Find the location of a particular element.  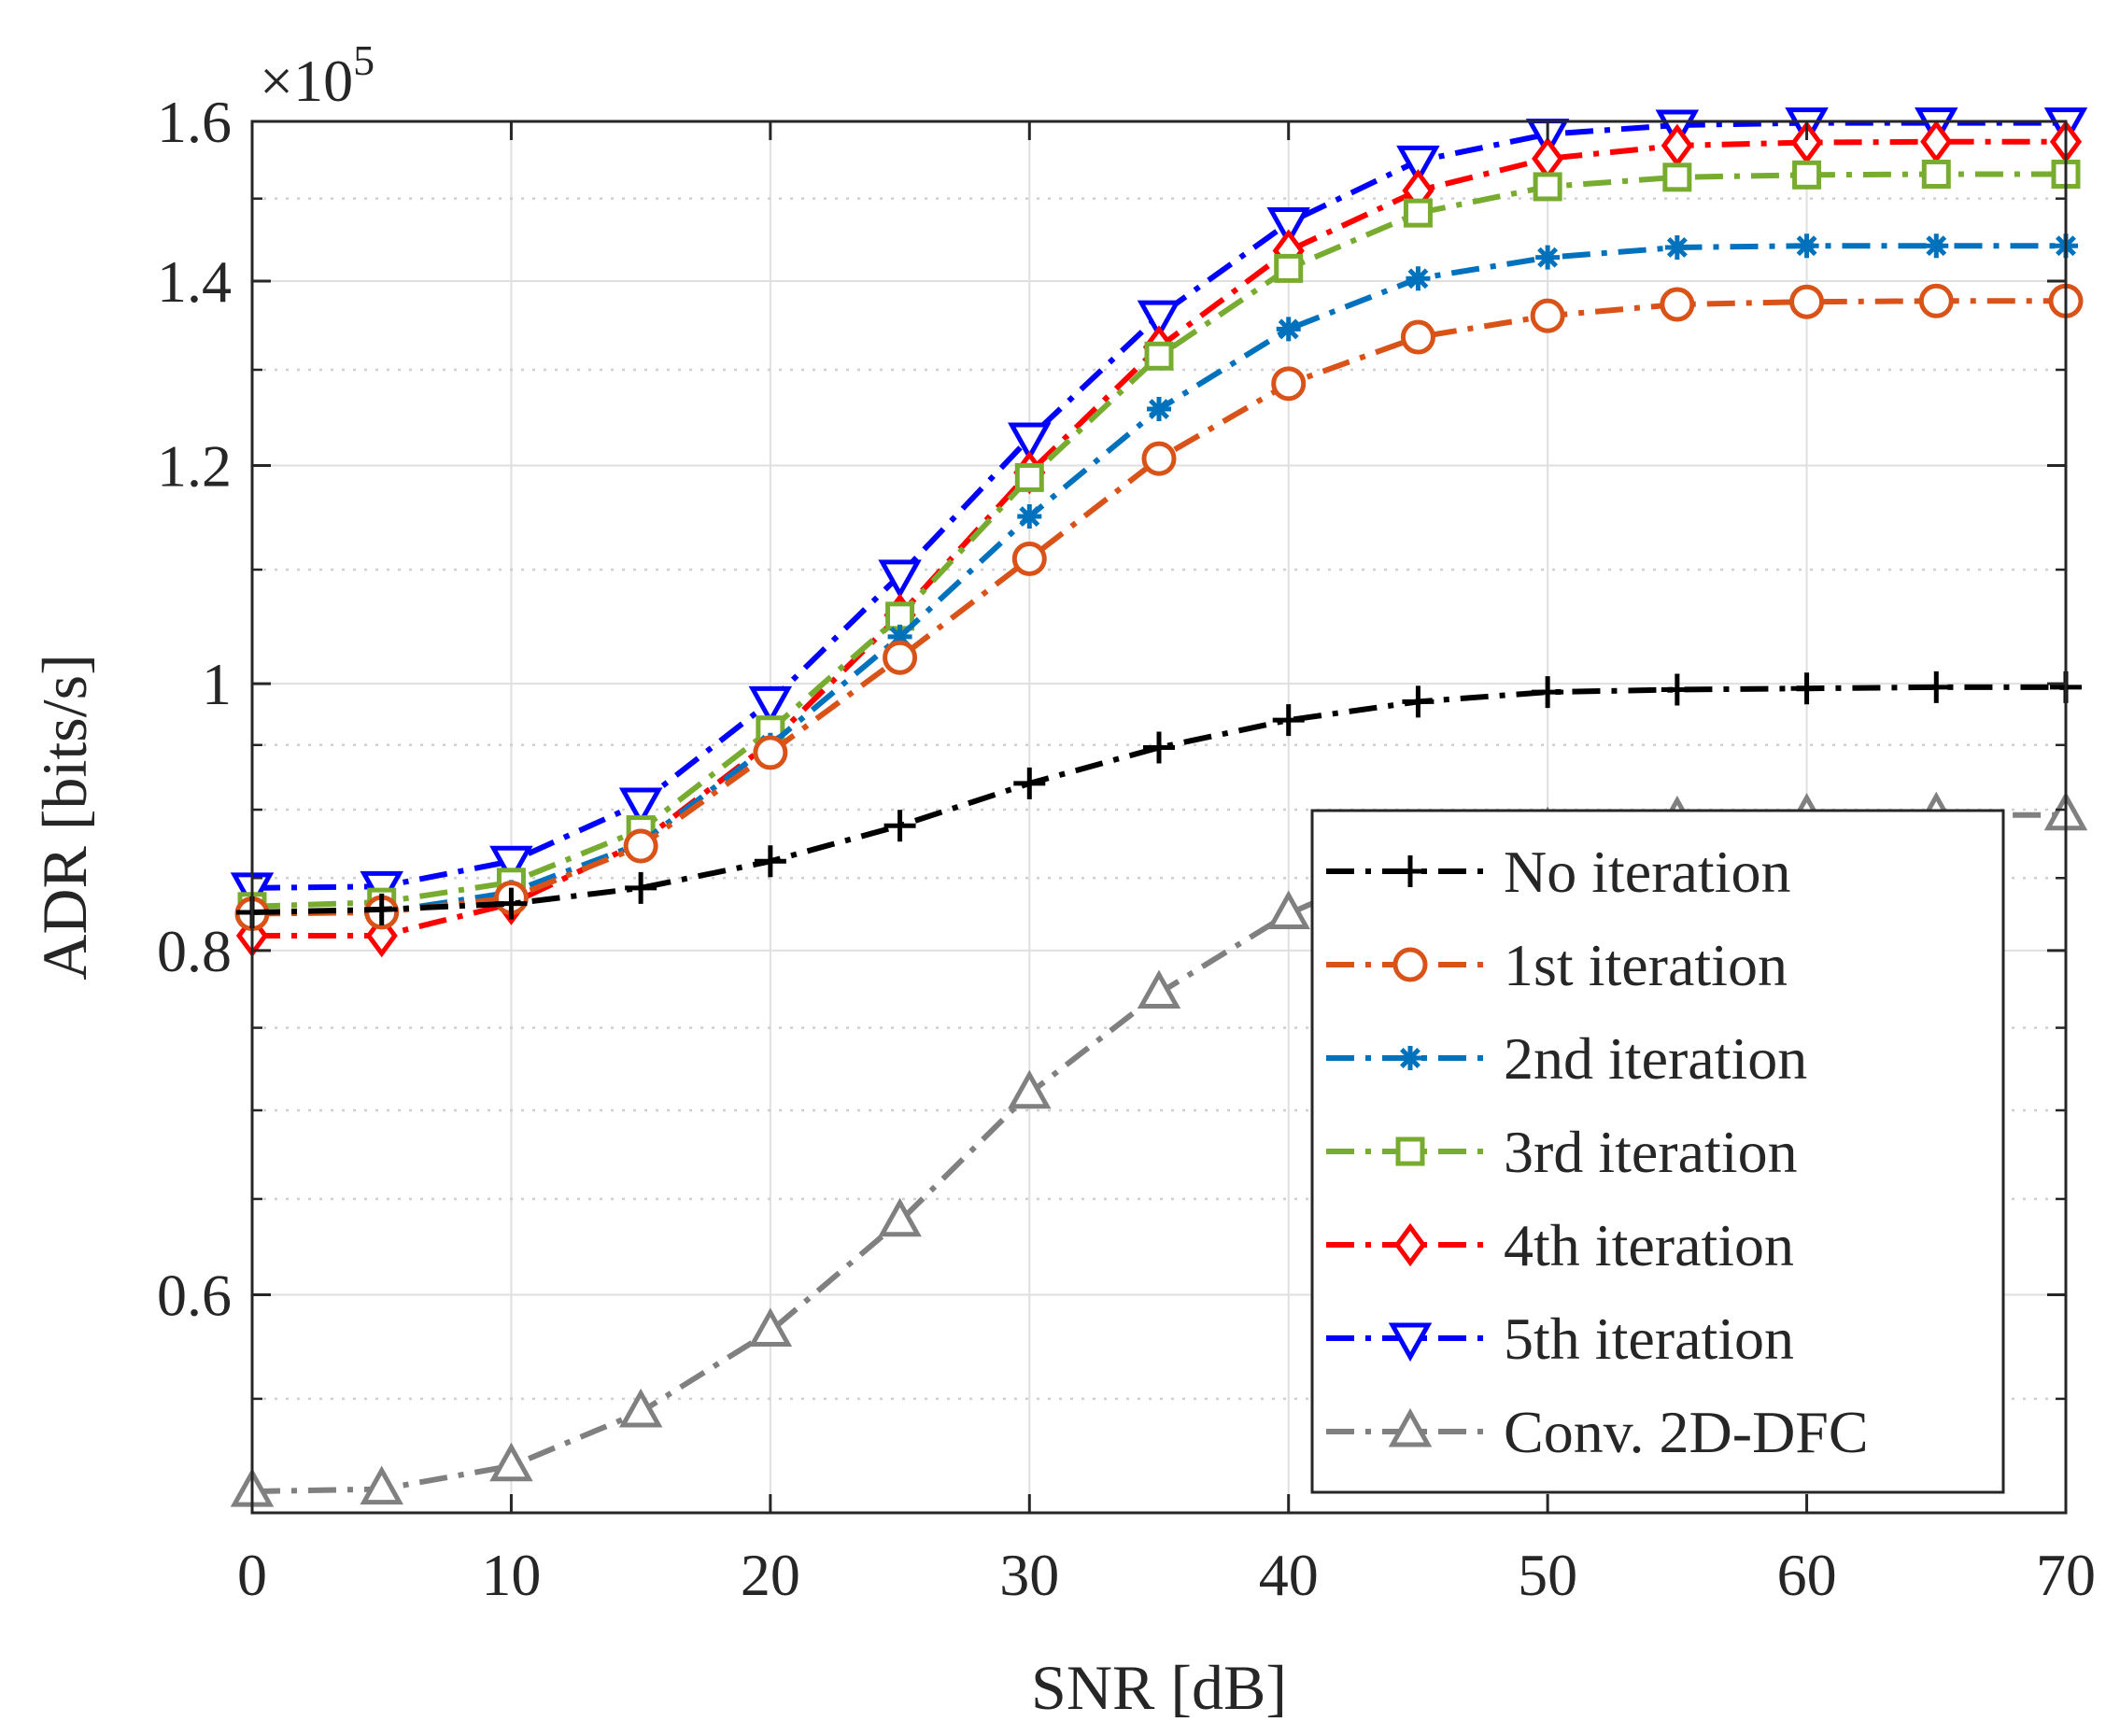

x-tick-label: 50 is located at coordinates (1547, 1575).